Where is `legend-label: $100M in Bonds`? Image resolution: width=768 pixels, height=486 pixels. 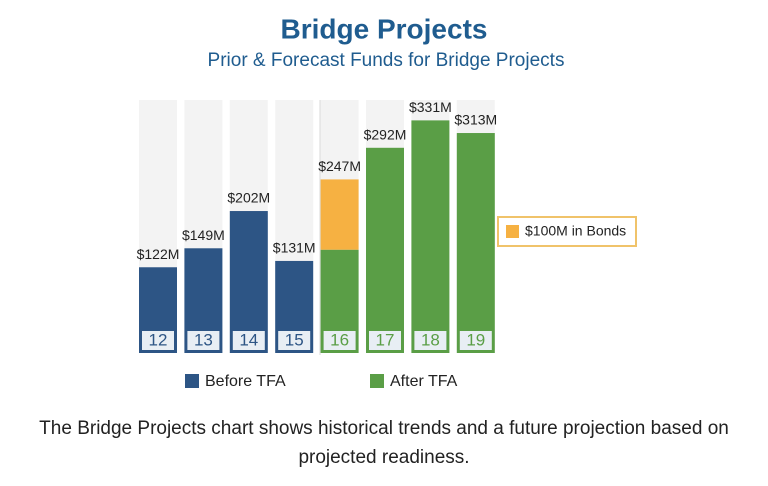
legend-label: $100M in Bonds is located at coordinates (575, 231).